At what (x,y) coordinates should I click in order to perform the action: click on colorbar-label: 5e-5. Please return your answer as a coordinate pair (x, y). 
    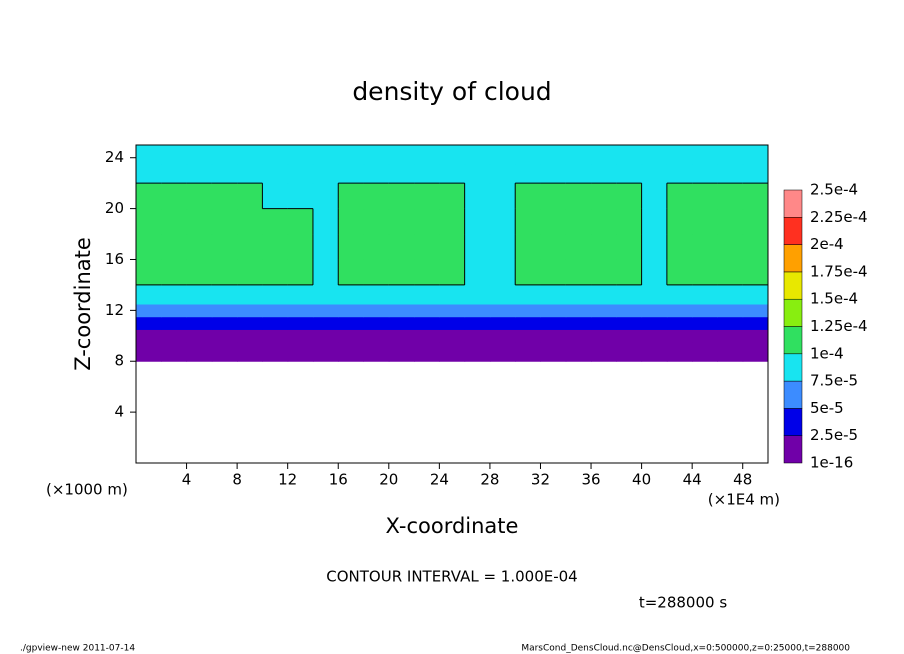
    Looking at the image, I should click on (827, 408).